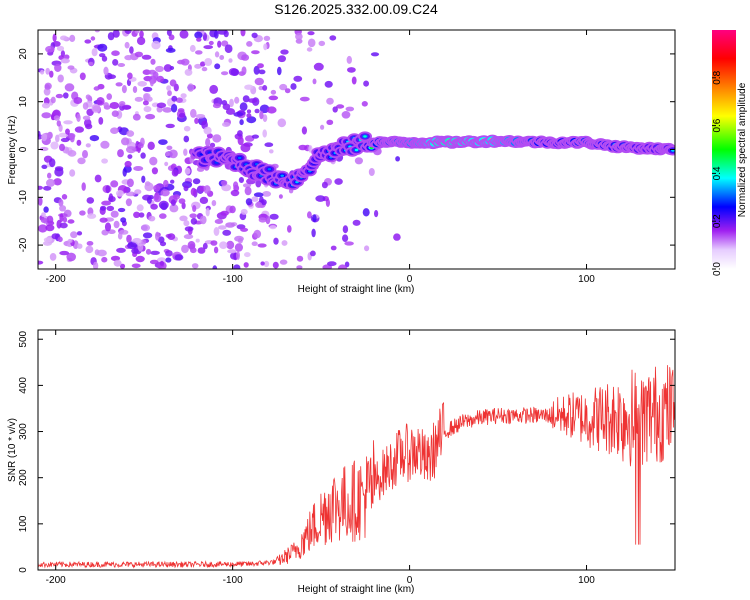 This screenshot has width=750, height=600. Describe the element at coordinates (717, 221) in the screenshot. I see `colorbar-tick-label: 0.2` at that location.